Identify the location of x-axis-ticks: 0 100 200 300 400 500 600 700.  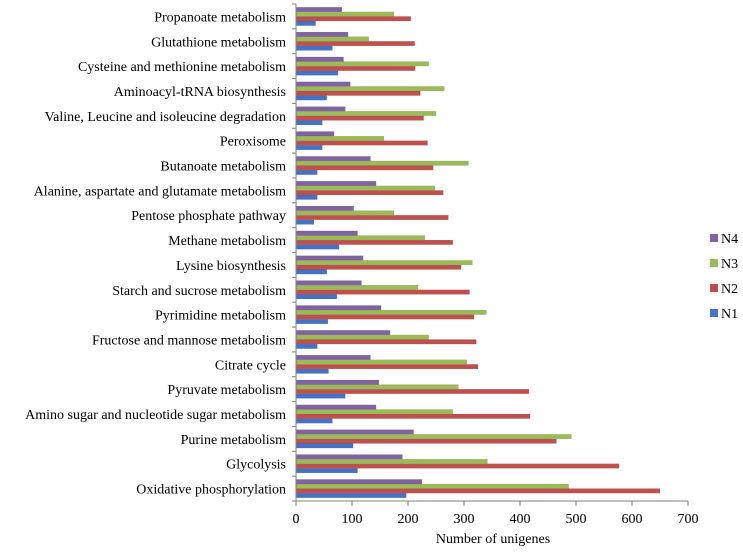
(496, 514).